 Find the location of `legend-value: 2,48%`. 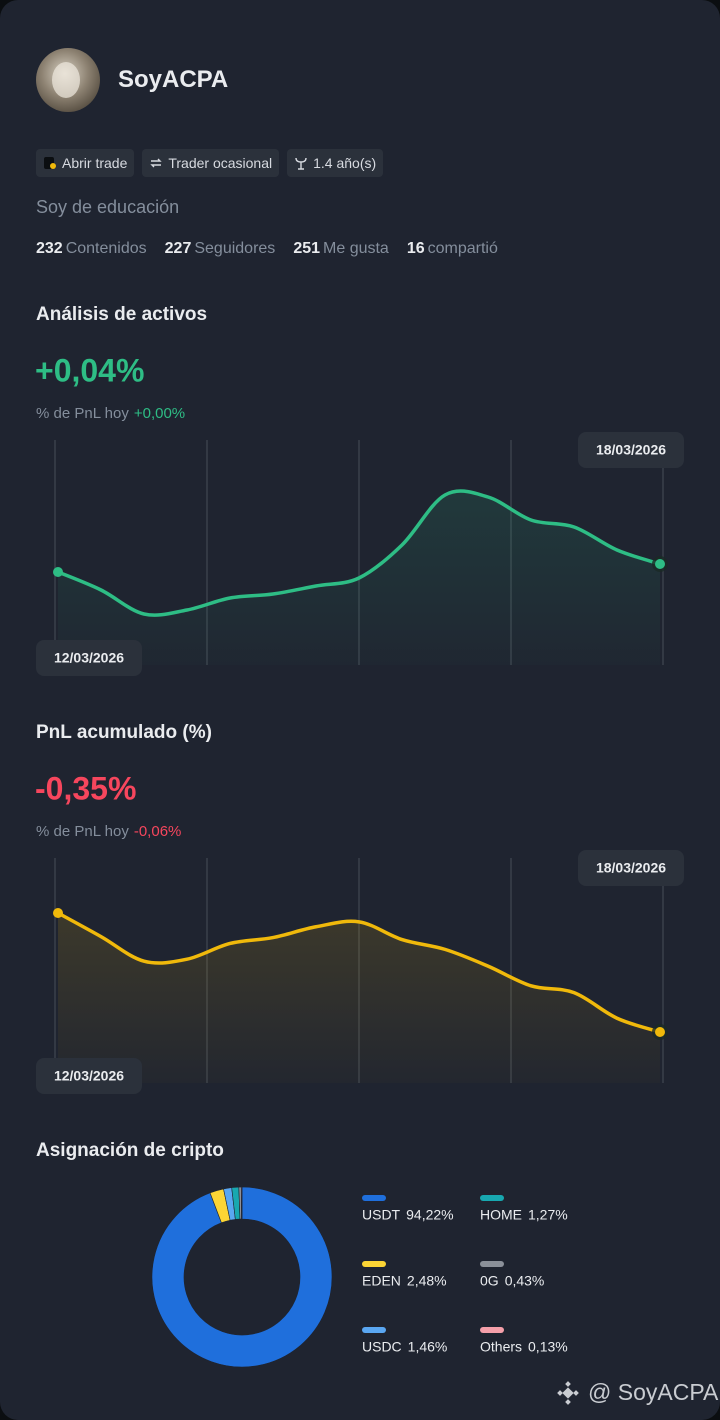

legend-value: 2,48% is located at coordinates (427, 1281).